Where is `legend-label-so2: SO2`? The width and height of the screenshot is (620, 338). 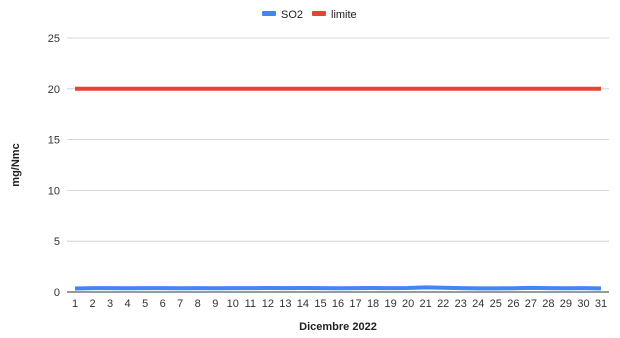
legend-label-so2: SO2 is located at coordinates (292, 15).